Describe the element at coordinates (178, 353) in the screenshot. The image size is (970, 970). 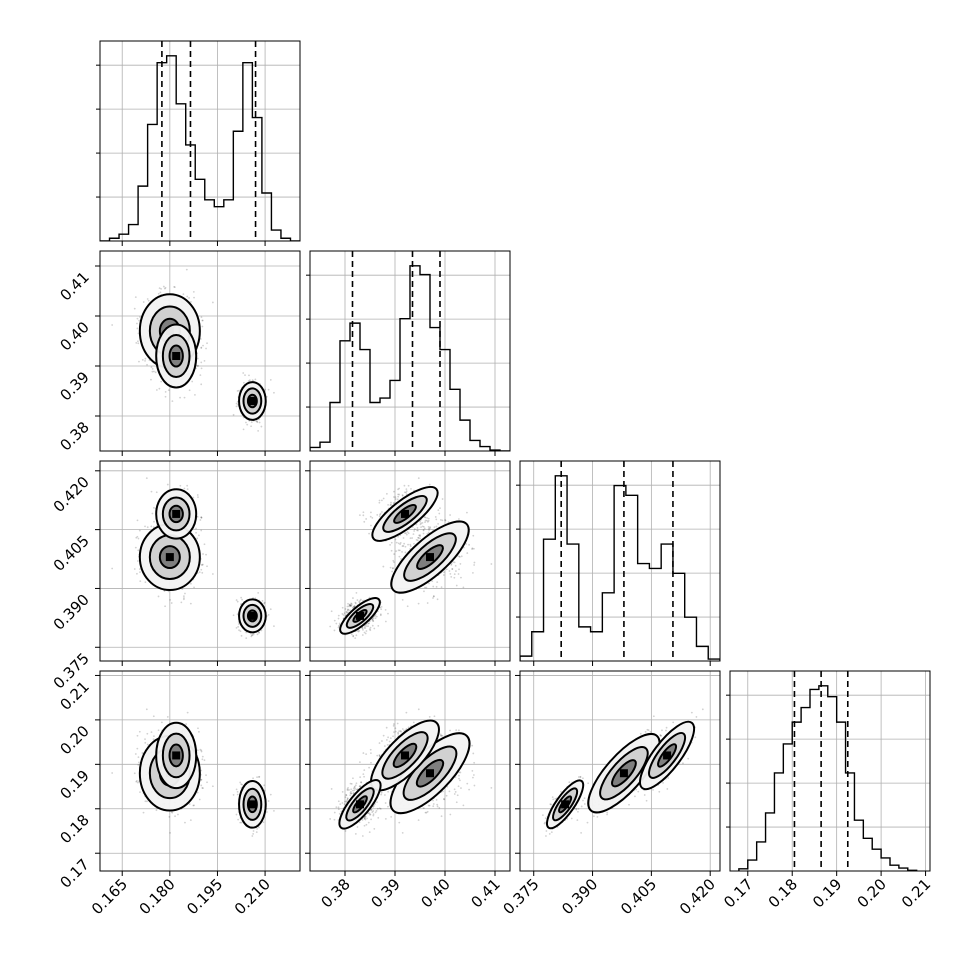
I see `scatter-panel-1-0: 0.380.390.400.41` at that location.